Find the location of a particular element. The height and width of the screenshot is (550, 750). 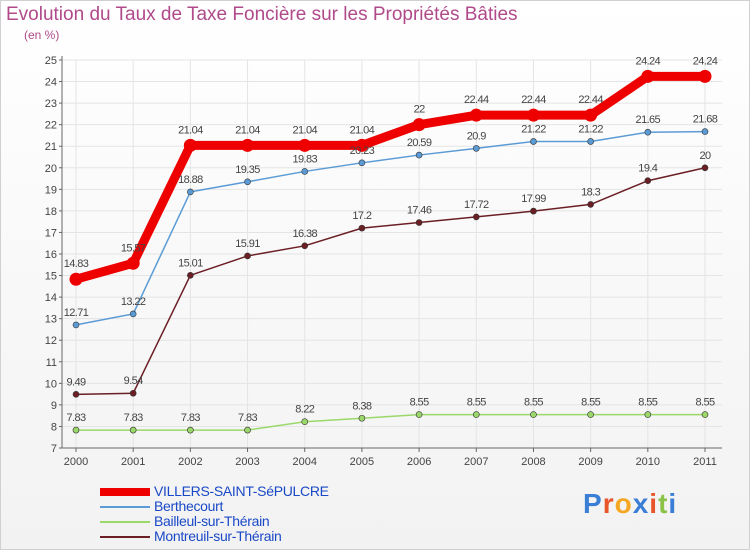

data-label: 20 is located at coordinates (705, 156).